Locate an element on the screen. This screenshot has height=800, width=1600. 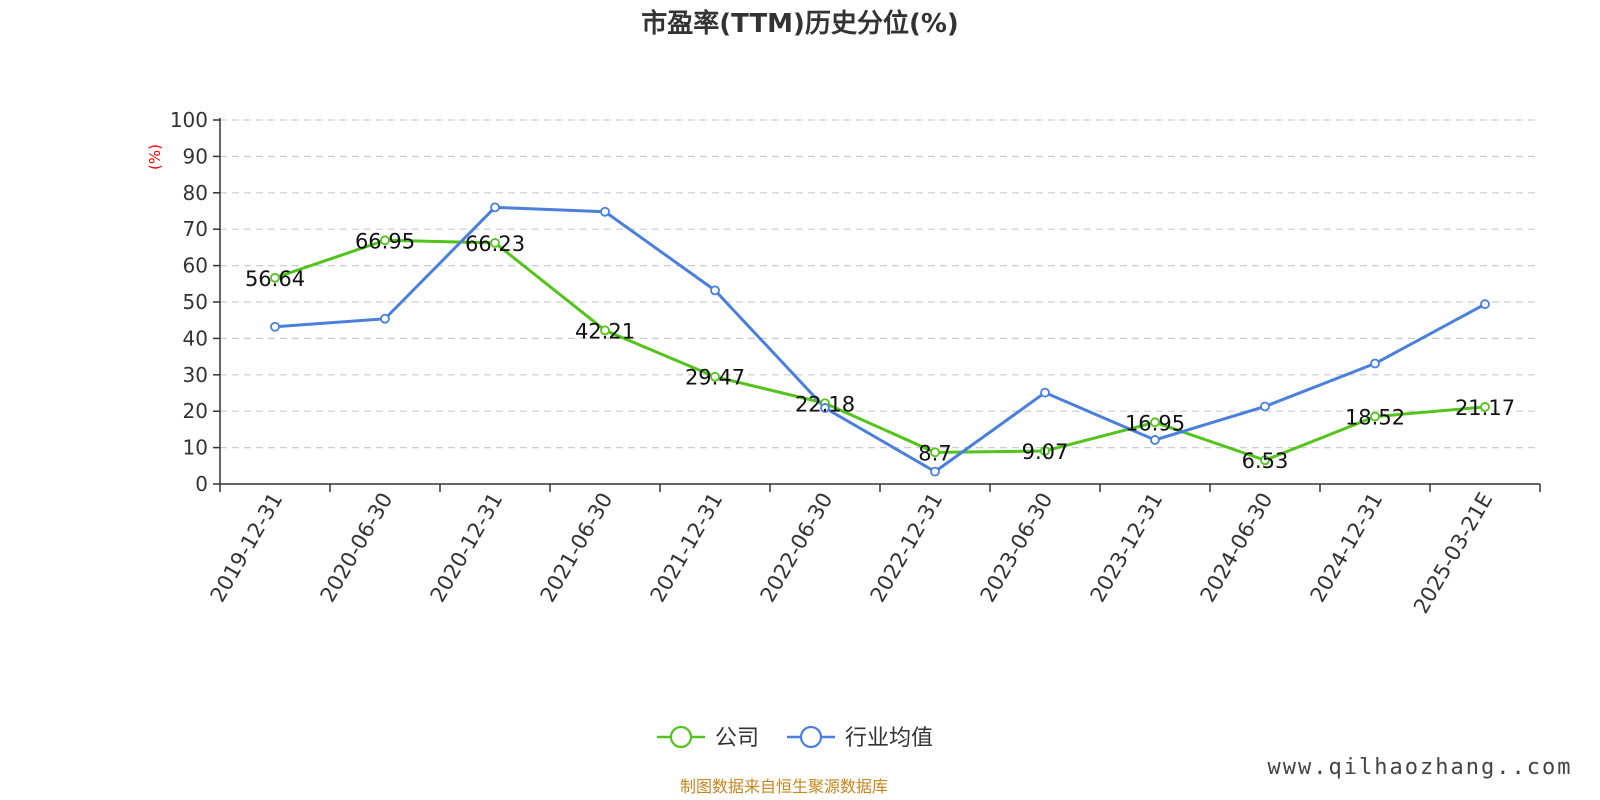
source-note: 制图数据来自恒生聚源数据库 is located at coordinates (784, 786).